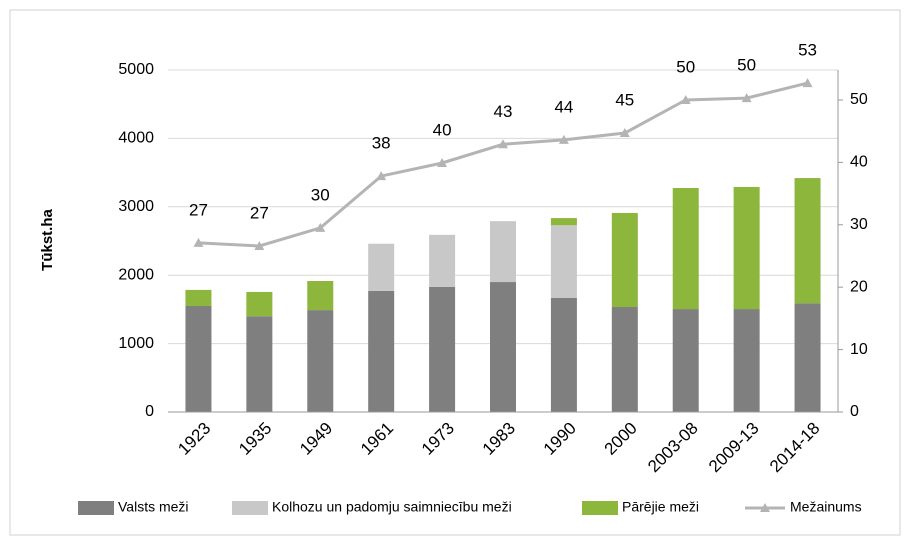 The width and height of the screenshot is (911, 543). What do you see at coordinates (136, 69) in the screenshot?
I see `y-tick-label: 5000` at bounding box center [136, 69].